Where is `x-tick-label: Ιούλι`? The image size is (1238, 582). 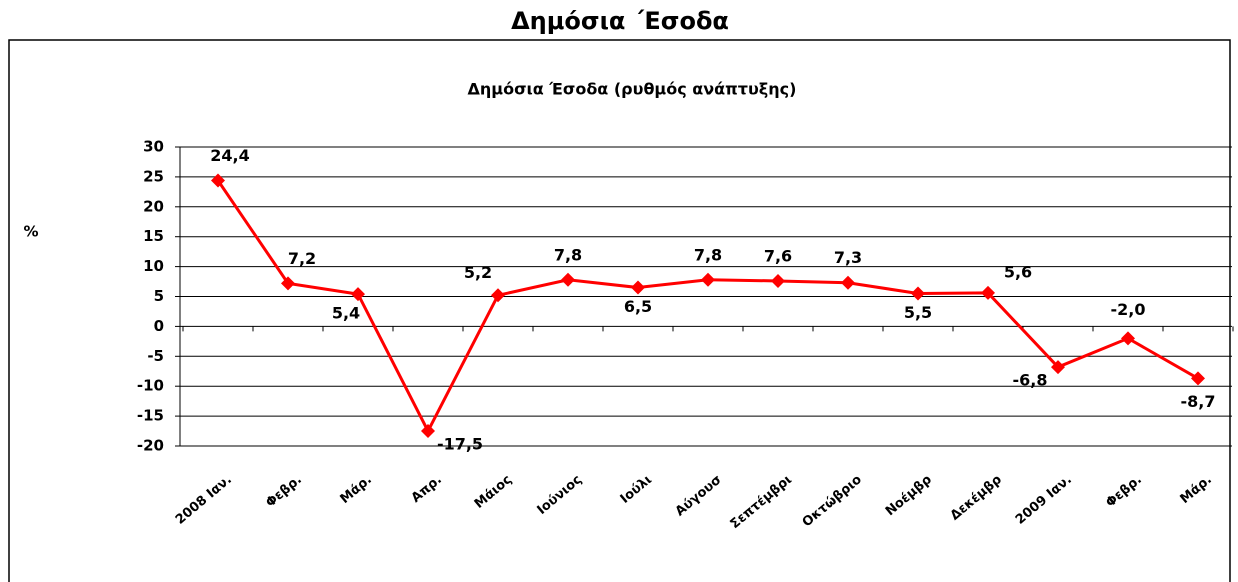 x-tick-label: Ιούλι is located at coordinates (636, 489).